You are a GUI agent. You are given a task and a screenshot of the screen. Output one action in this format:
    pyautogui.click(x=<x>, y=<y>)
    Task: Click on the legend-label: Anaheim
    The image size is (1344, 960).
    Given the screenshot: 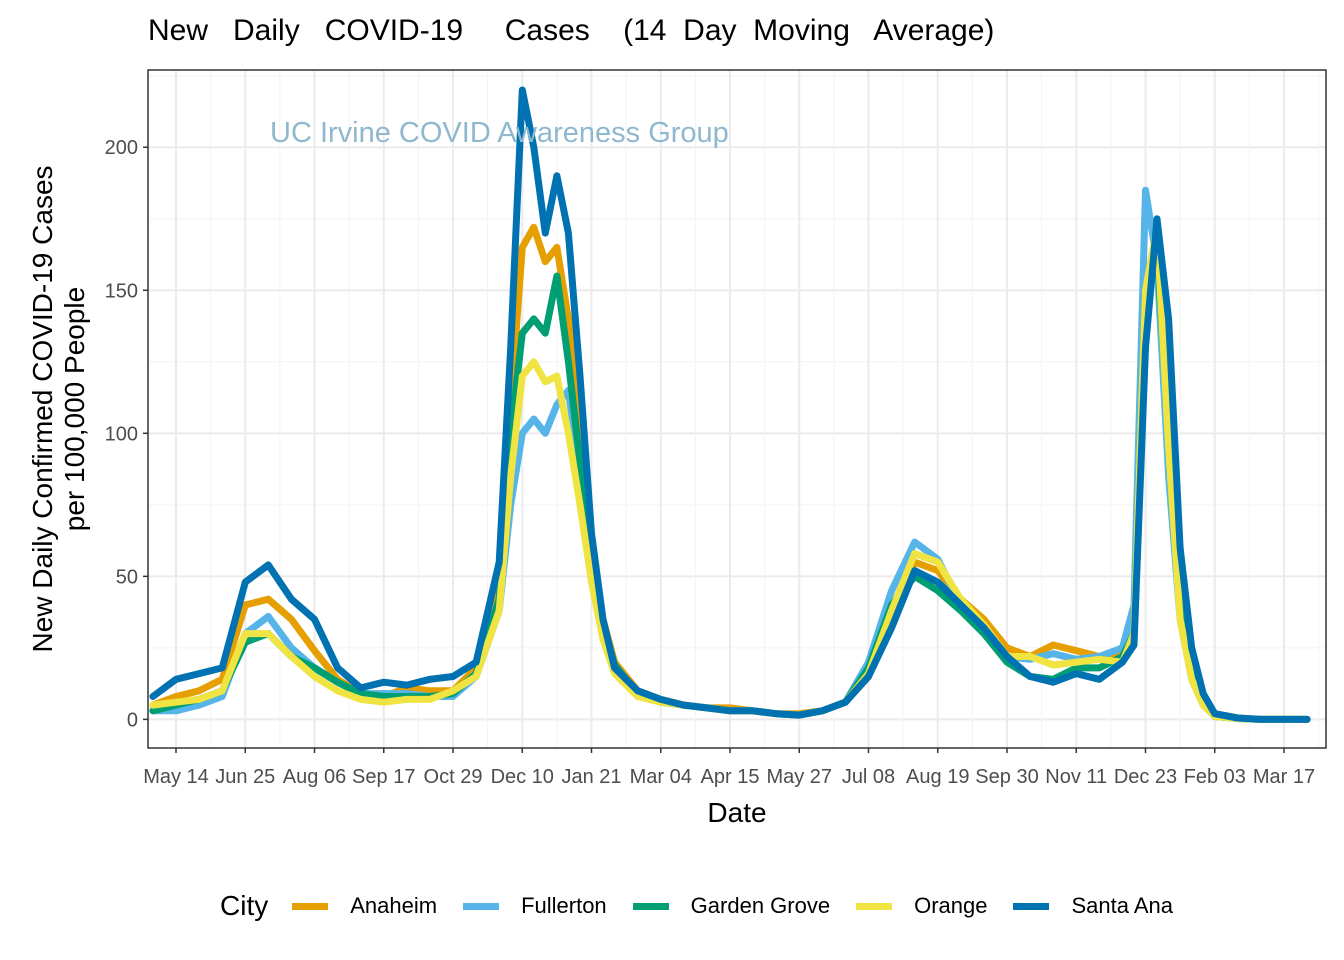 What is the action you would take?
    pyautogui.click(x=394, y=905)
    